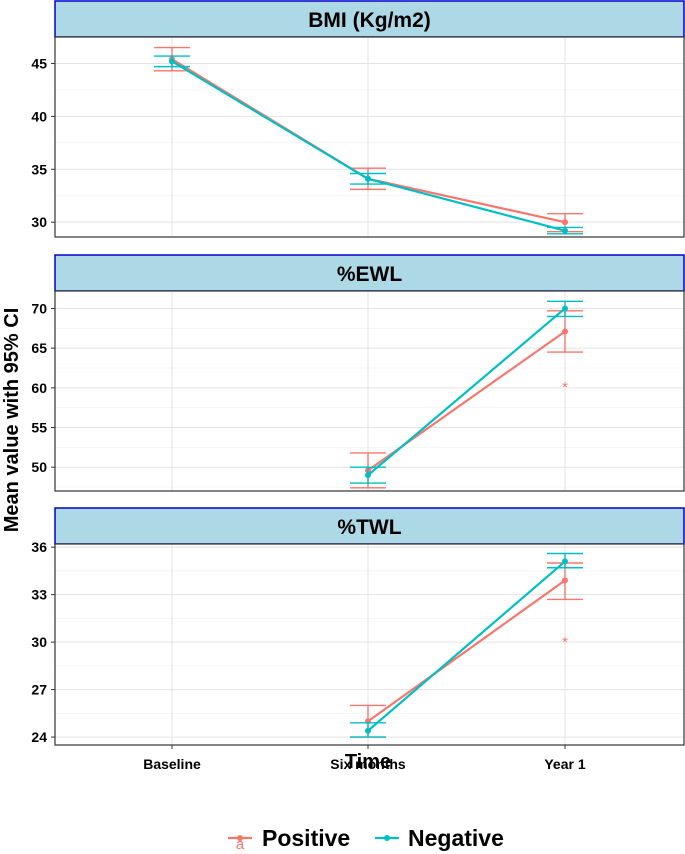 This screenshot has height=854, width=685. Describe the element at coordinates (39, 690) in the screenshot. I see `y-tick-label: 27` at that location.